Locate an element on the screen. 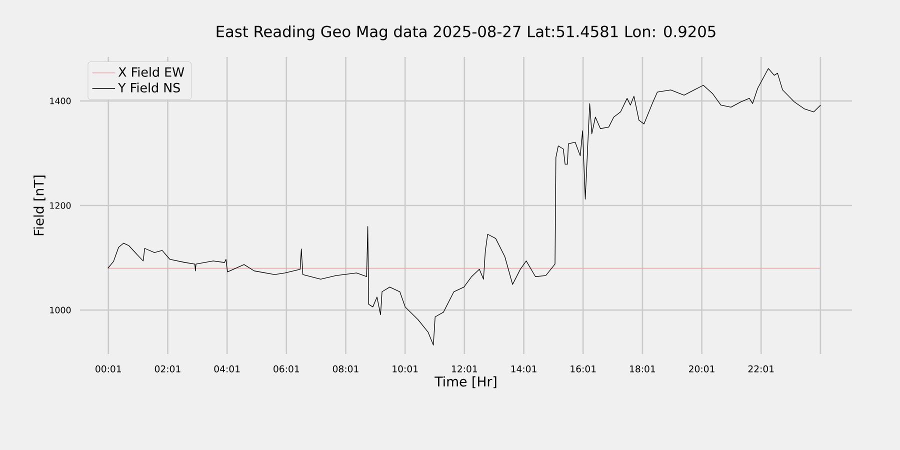  x-tick-label: 10:01 is located at coordinates (405, 368).